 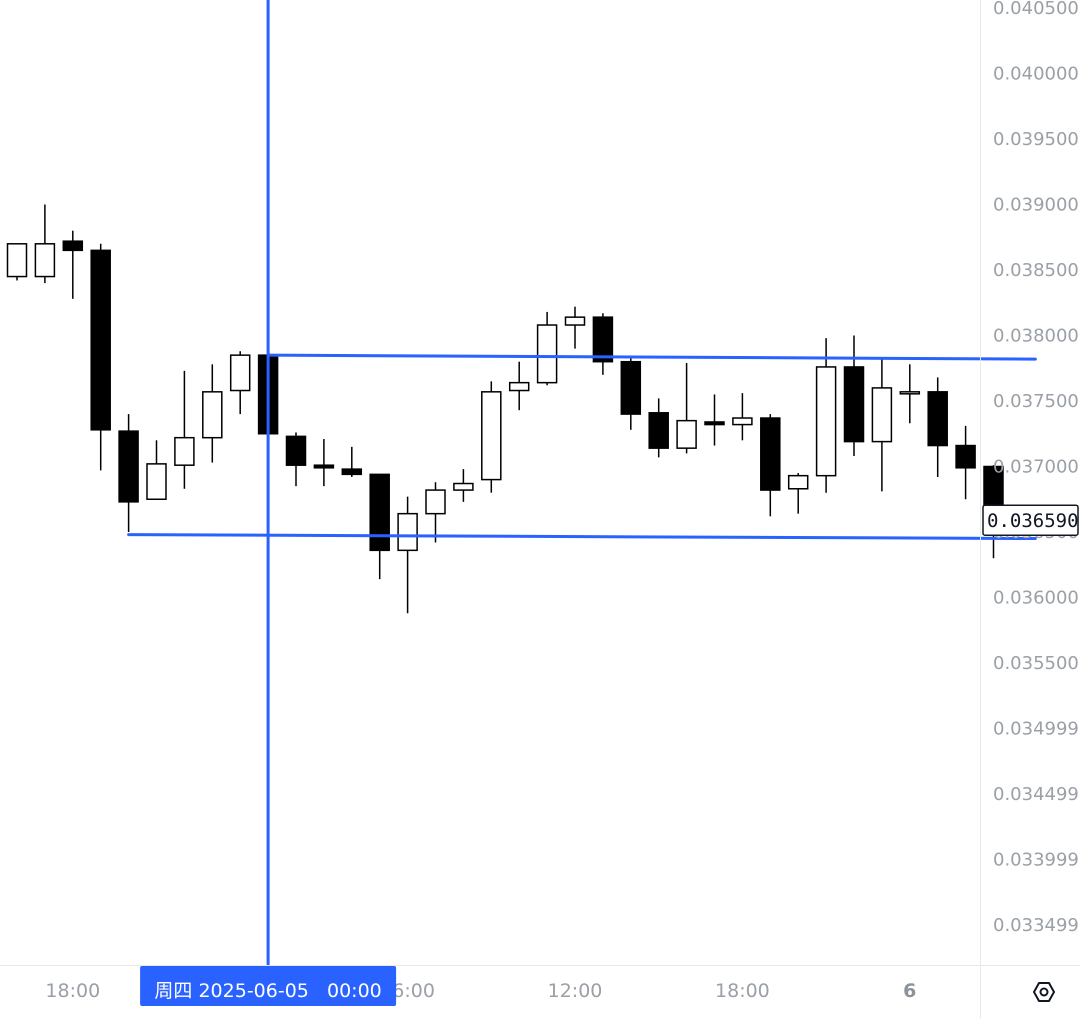 What do you see at coordinates (1036, 401) in the screenshot?
I see `price-tick-label: 0.037500` at bounding box center [1036, 401].